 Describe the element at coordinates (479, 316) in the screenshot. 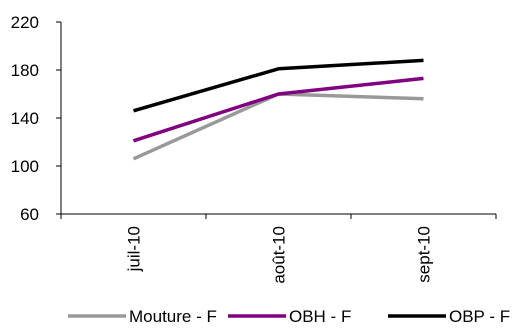

I see `legend-label: OBP - F` at that location.